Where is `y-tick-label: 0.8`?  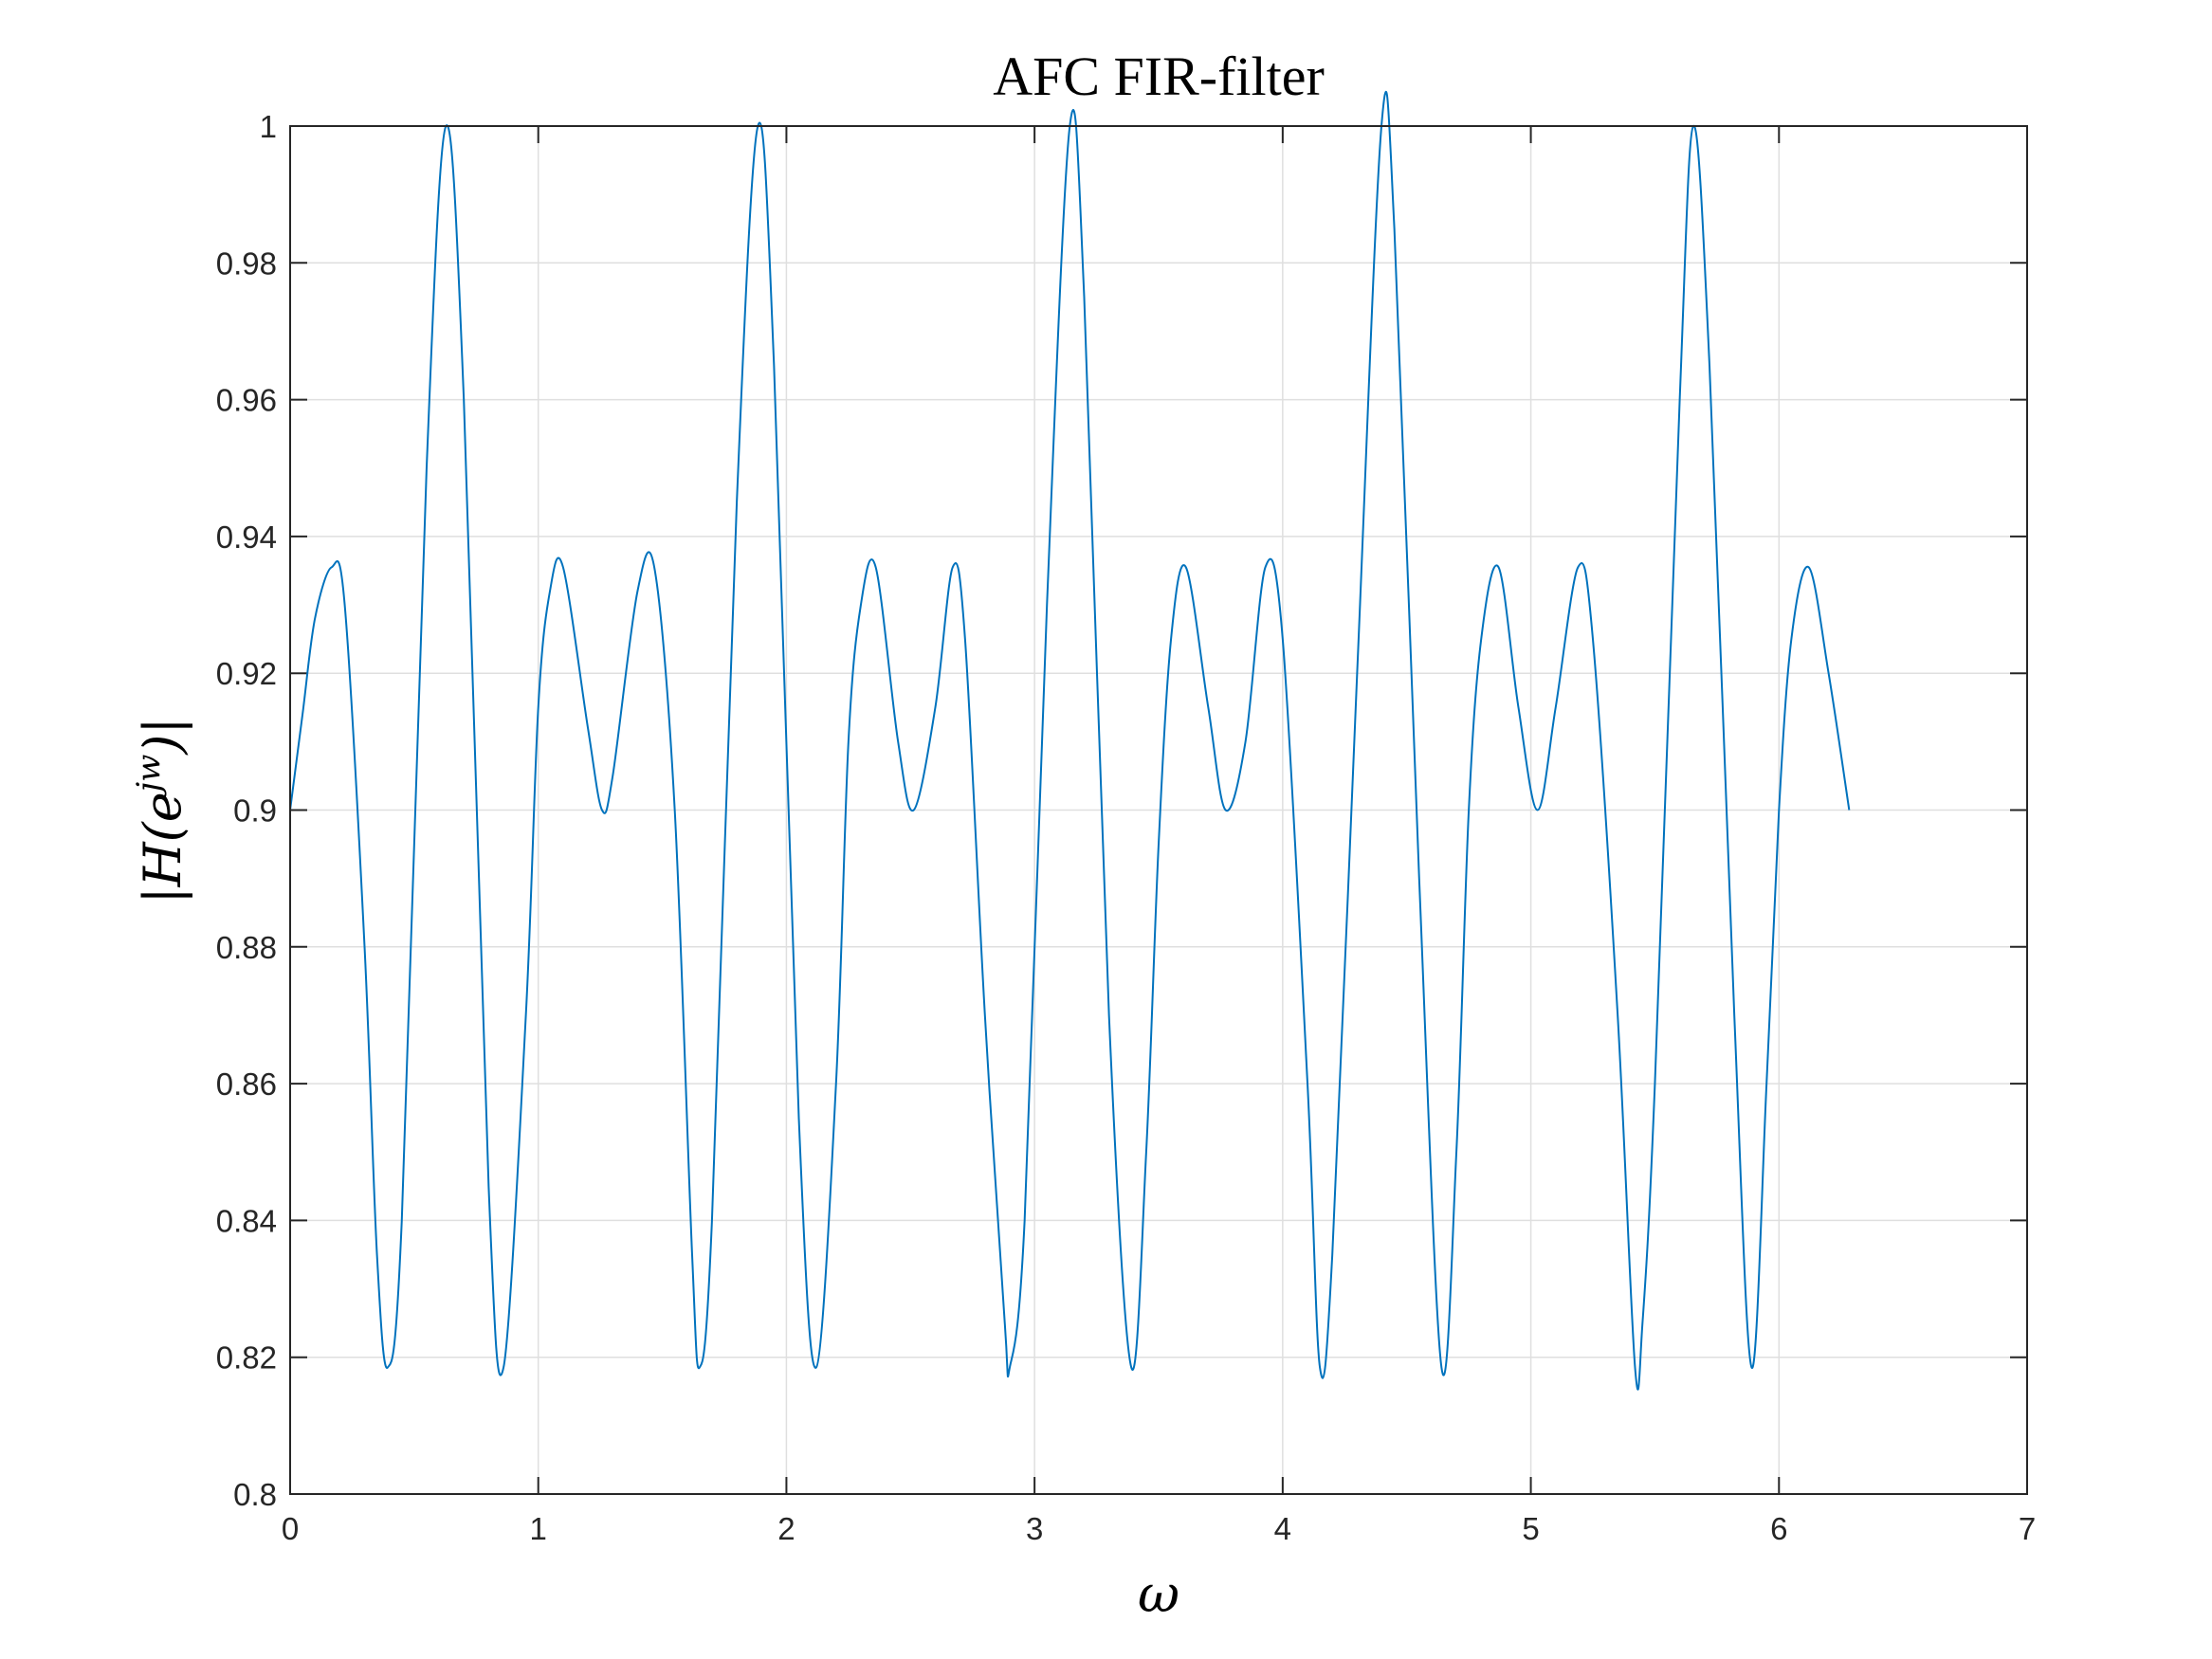
y-tick-label: 0.8 is located at coordinates (255, 1494).